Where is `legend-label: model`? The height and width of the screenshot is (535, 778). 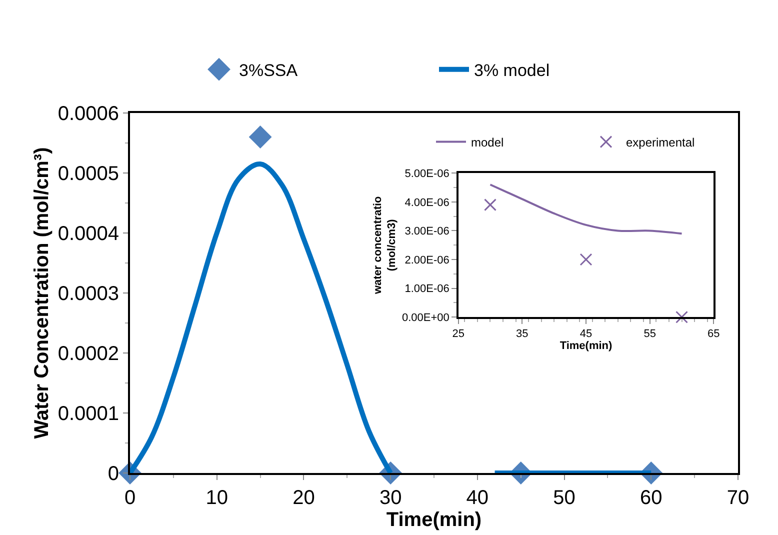 legend-label: model is located at coordinates (487, 142).